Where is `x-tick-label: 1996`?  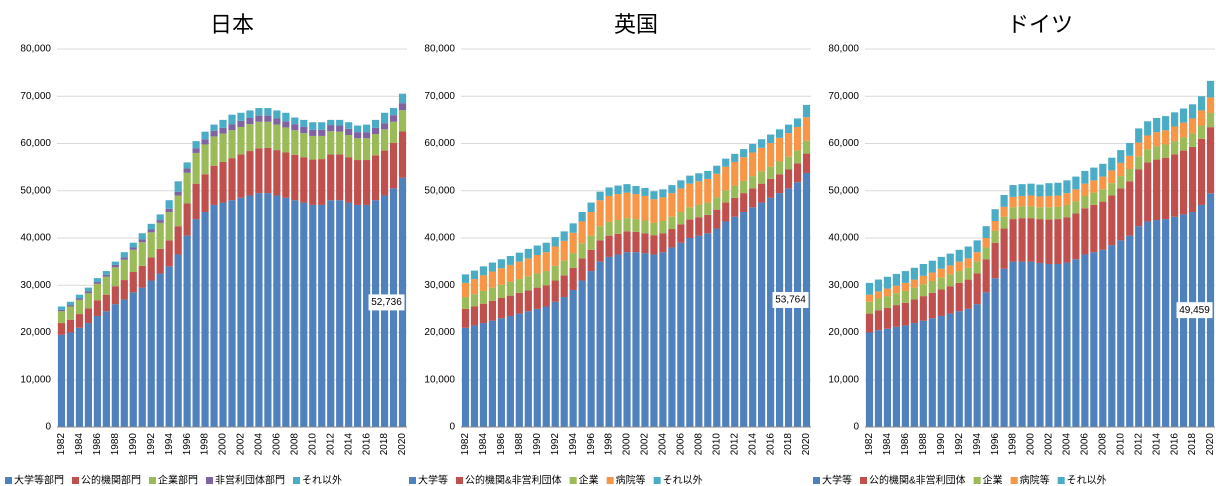
x-tick-label: 1996 is located at coordinates (591, 444).